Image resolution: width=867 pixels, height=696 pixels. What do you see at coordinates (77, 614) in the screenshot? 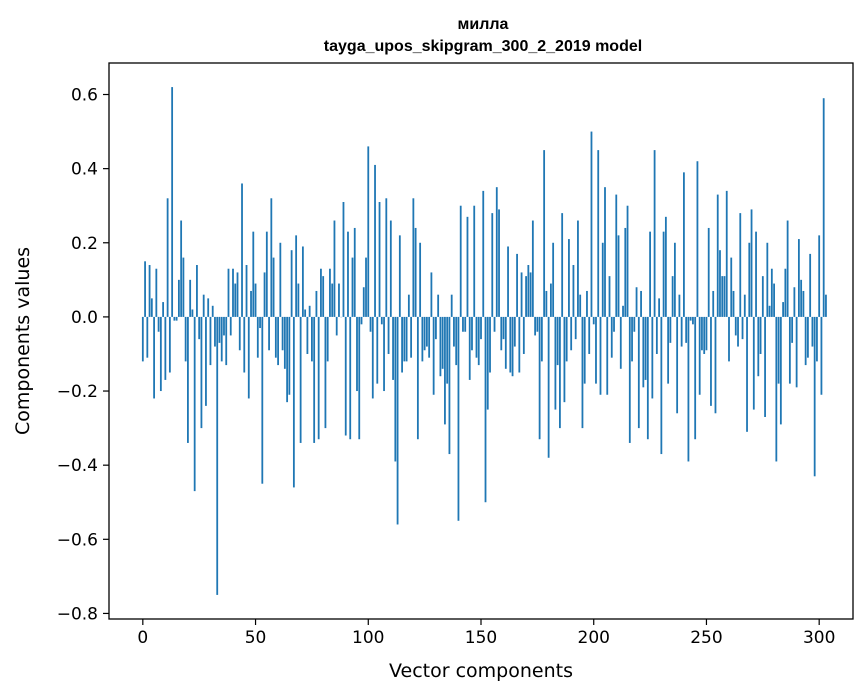
I see `y-tick-label-0: −0.8` at bounding box center [77, 614].